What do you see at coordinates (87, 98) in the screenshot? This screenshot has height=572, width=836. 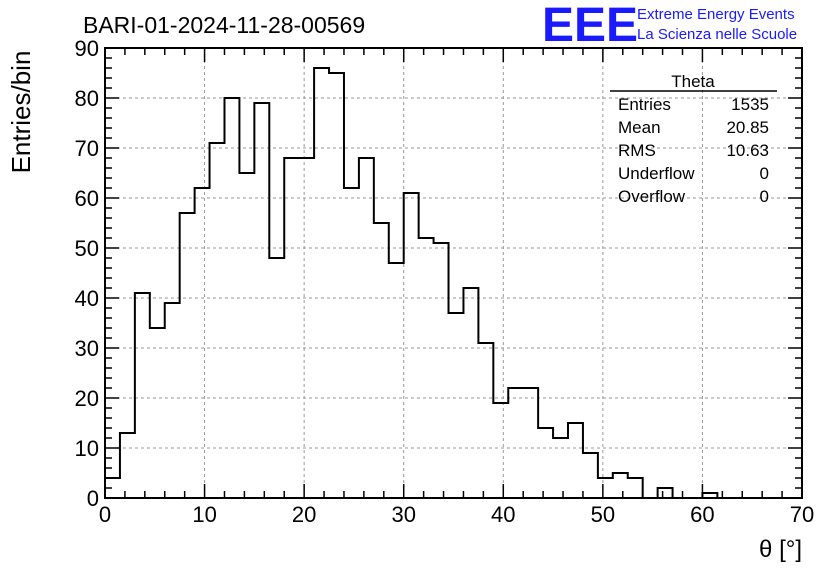 I see `y-tick-label: 80` at bounding box center [87, 98].